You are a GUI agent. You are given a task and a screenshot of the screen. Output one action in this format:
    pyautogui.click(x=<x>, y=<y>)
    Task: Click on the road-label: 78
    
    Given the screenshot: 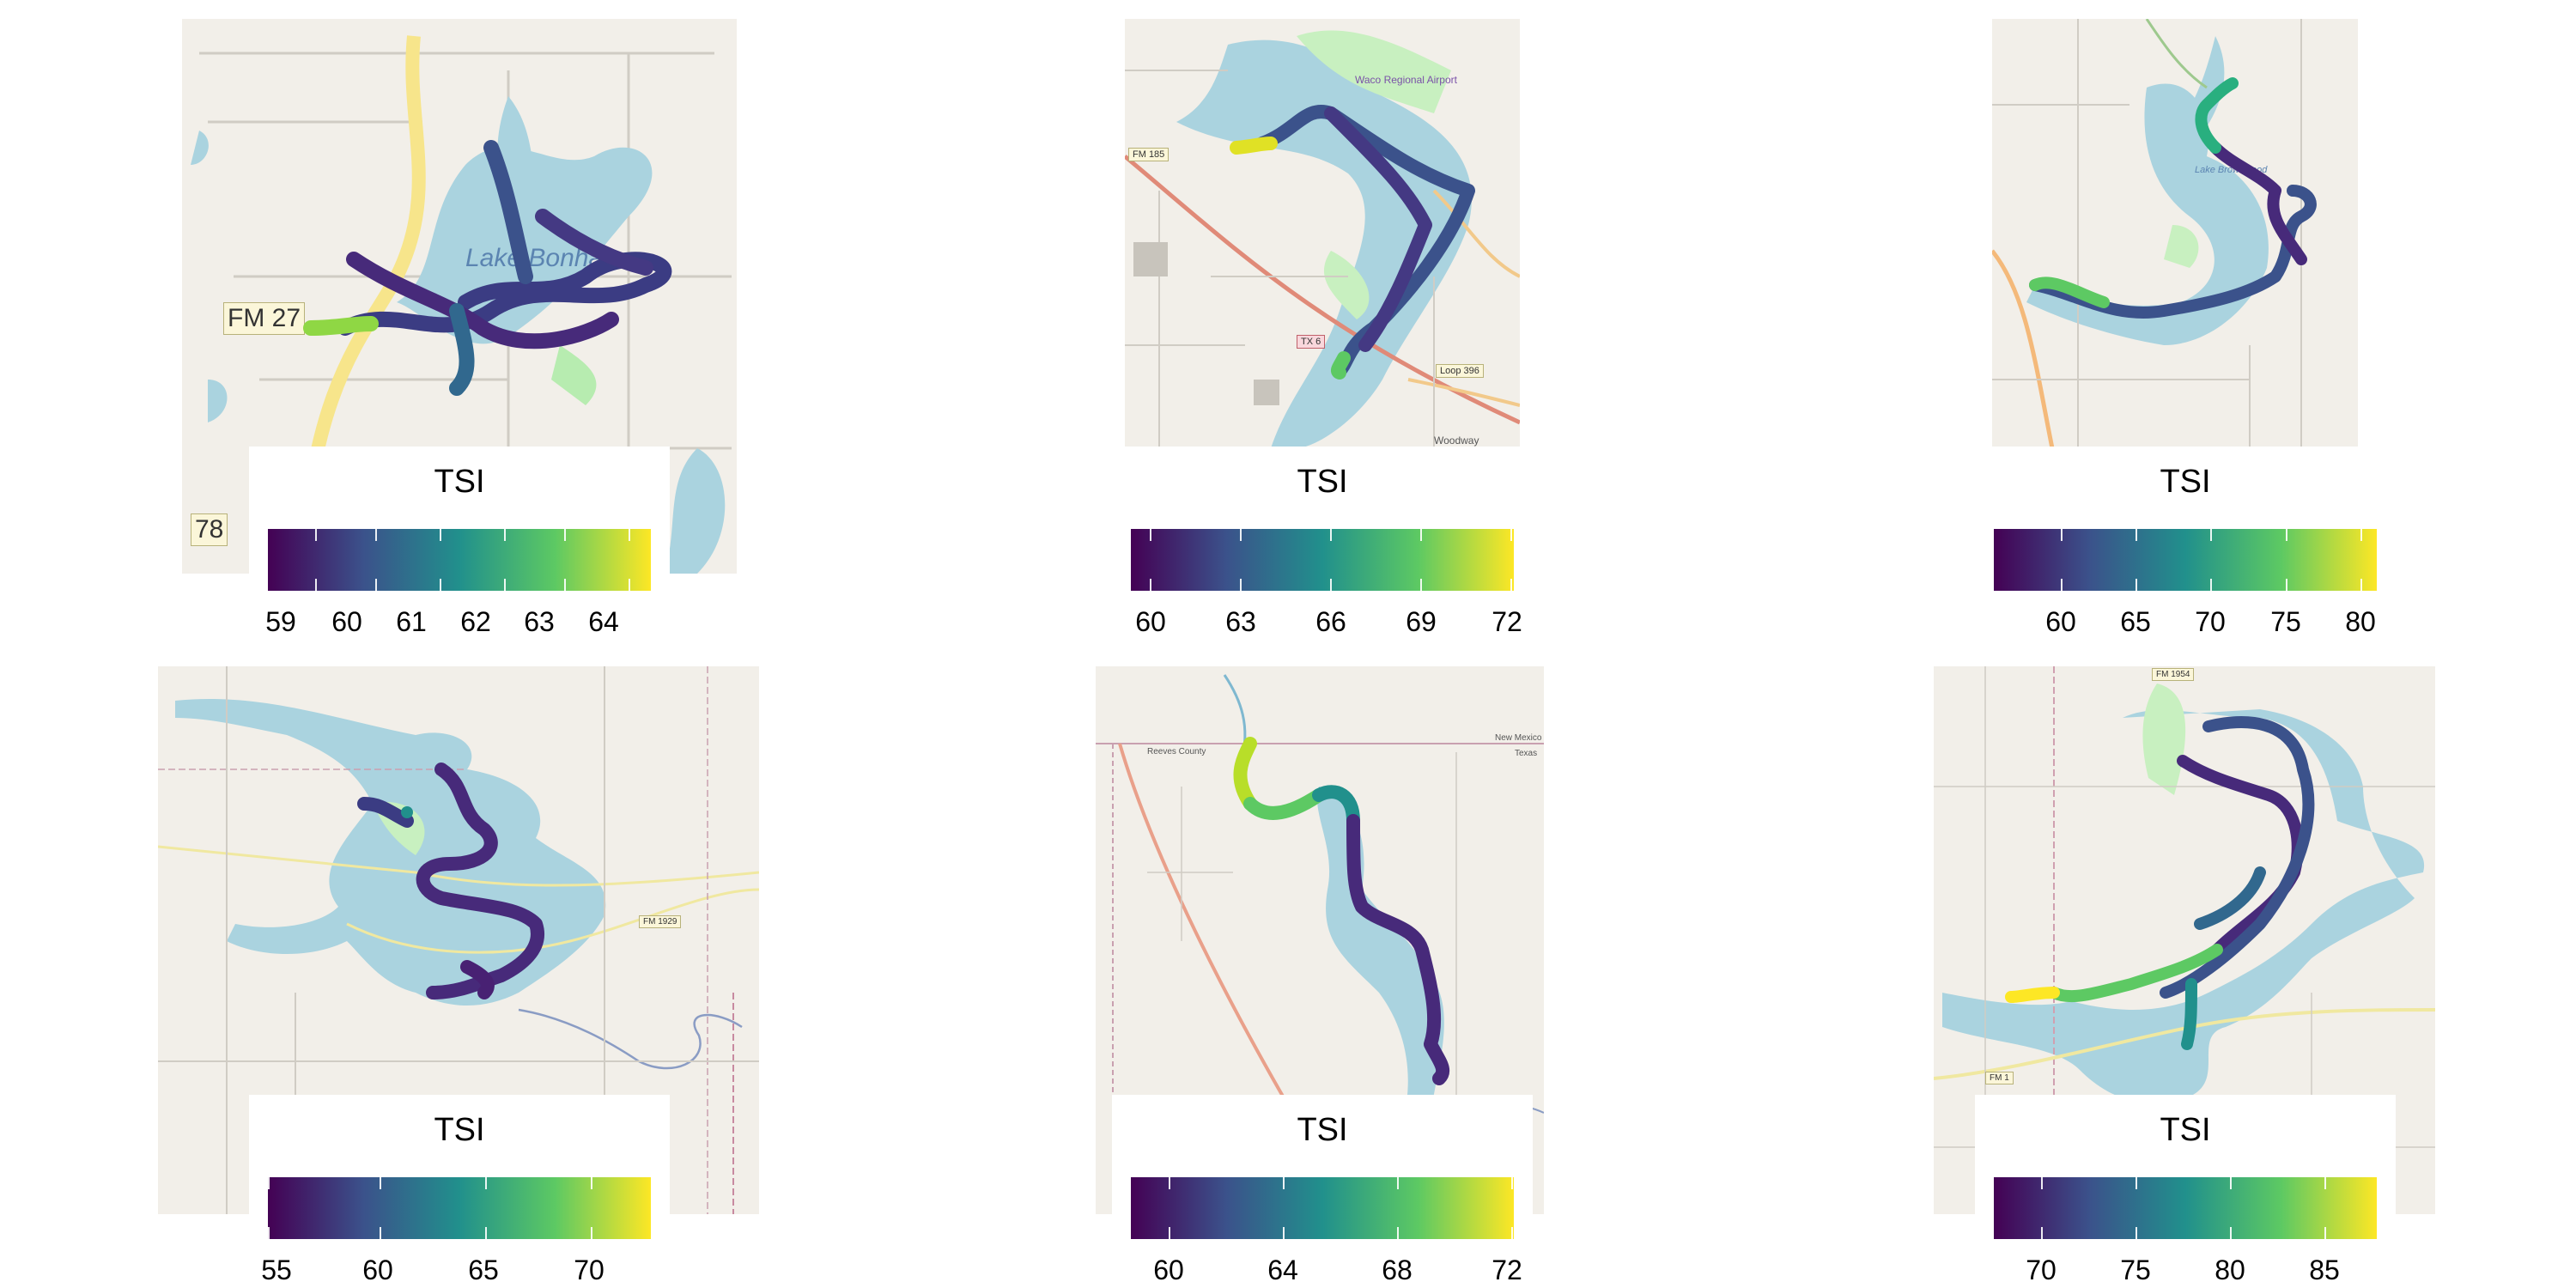 What is the action you would take?
    pyautogui.click(x=209, y=530)
    